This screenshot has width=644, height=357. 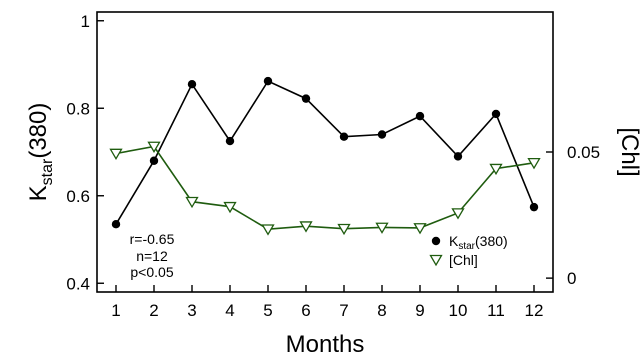 I want to click on stats-annotation: r=-0.65 n=12 p<0.05, so click(x=152, y=255).